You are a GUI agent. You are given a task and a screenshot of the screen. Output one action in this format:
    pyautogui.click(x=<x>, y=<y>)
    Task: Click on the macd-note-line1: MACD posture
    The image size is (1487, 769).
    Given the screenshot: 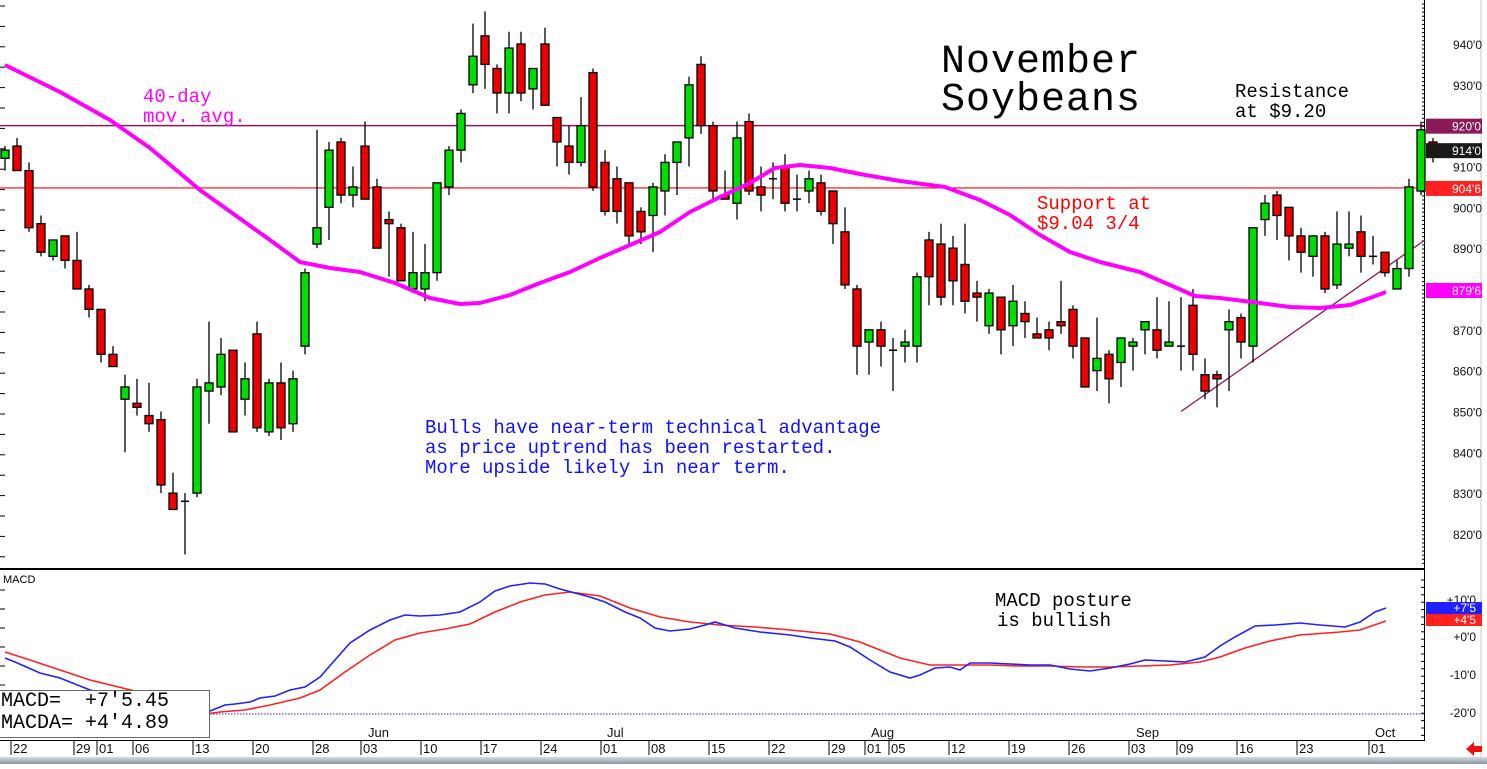 What is the action you would take?
    pyautogui.click(x=1063, y=601)
    